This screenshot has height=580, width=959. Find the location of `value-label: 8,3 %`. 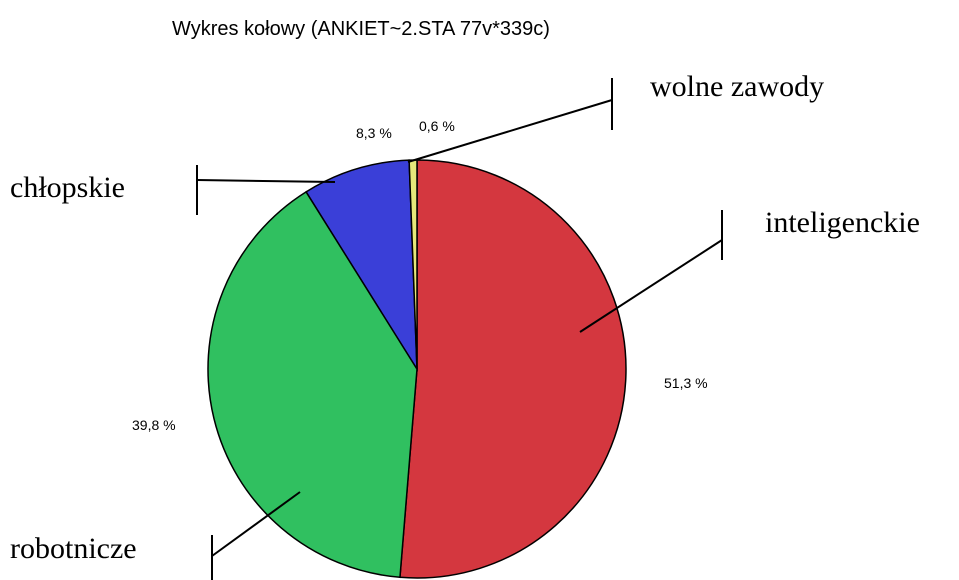

value-label: 8,3 % is located at coordinates (374, 133).